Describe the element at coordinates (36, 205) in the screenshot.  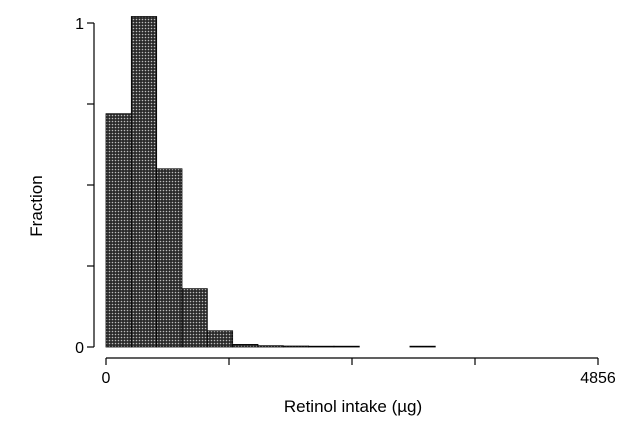
I see `y-axis-title: Fraction` at that location.